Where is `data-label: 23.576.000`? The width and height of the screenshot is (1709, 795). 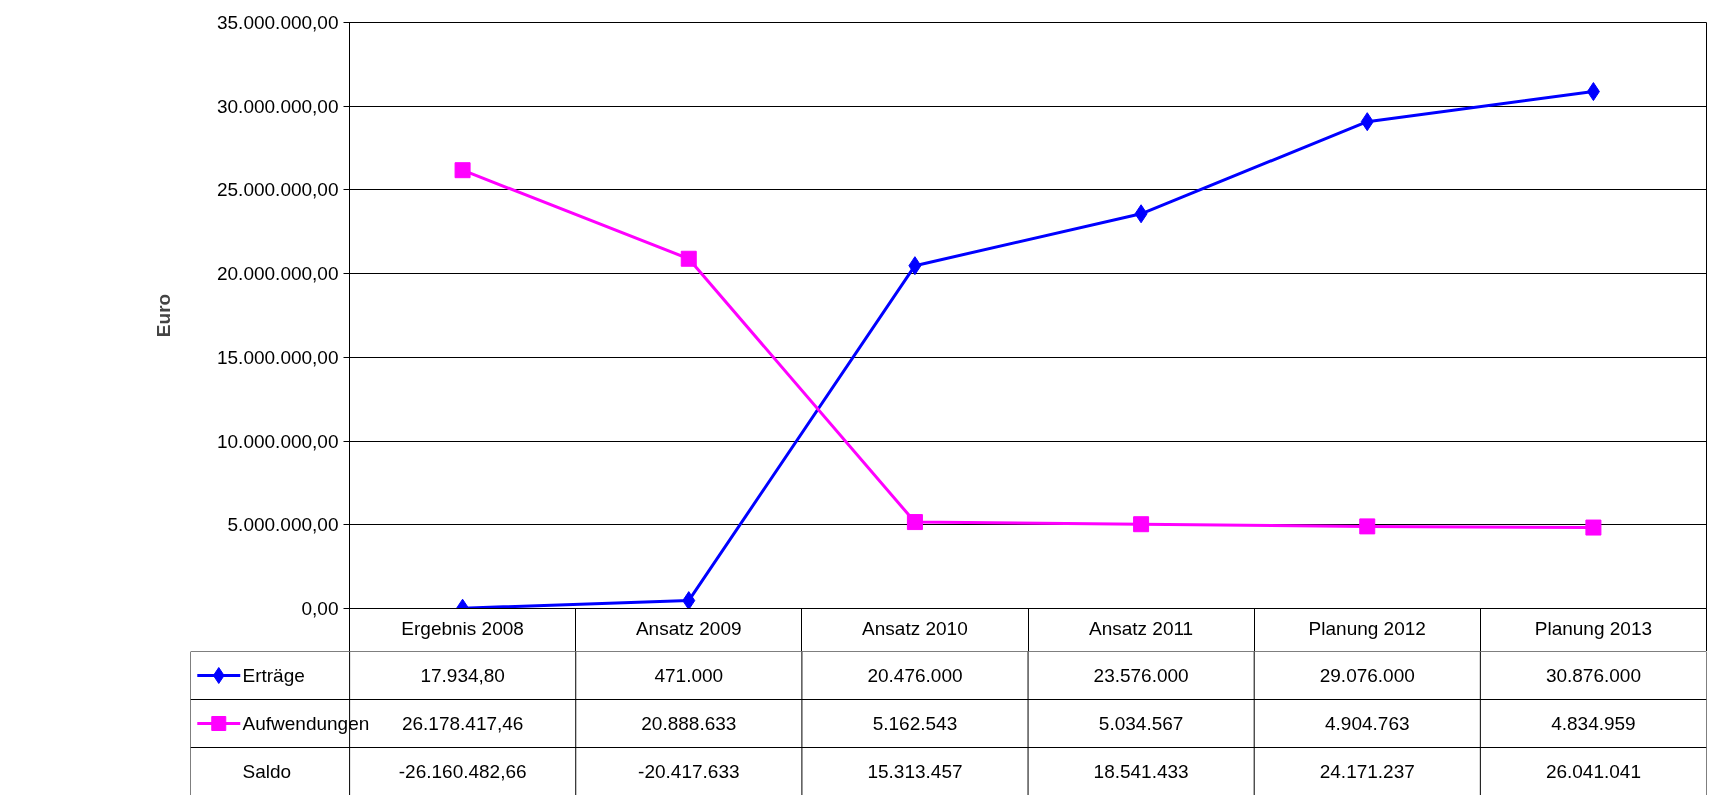 data-label: 23.576.000 is located at coordinates (1141, 675).